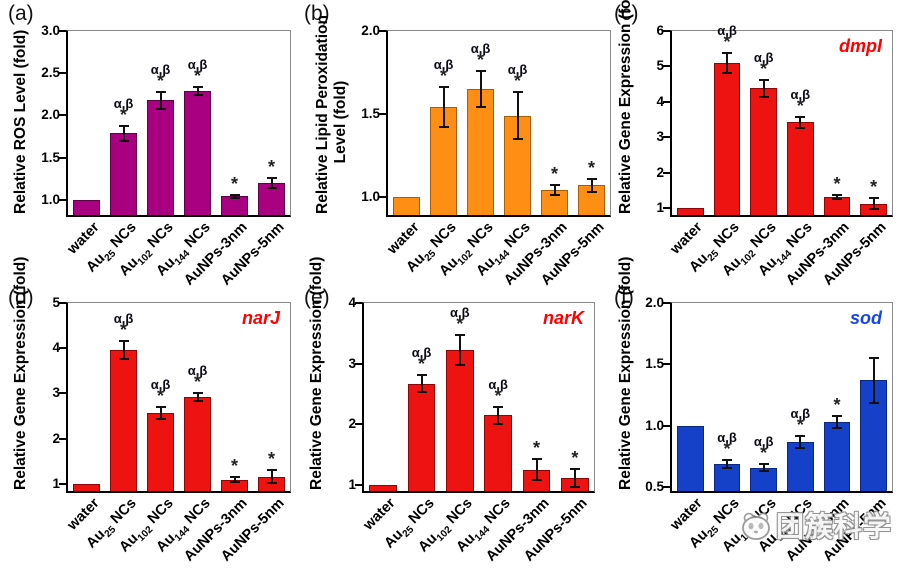 The width and height of the screenshot is (911, 571). Describe the element at coordinates (654, 364) in the screenshot. I see `y-tick-label: 1.5` at that location.